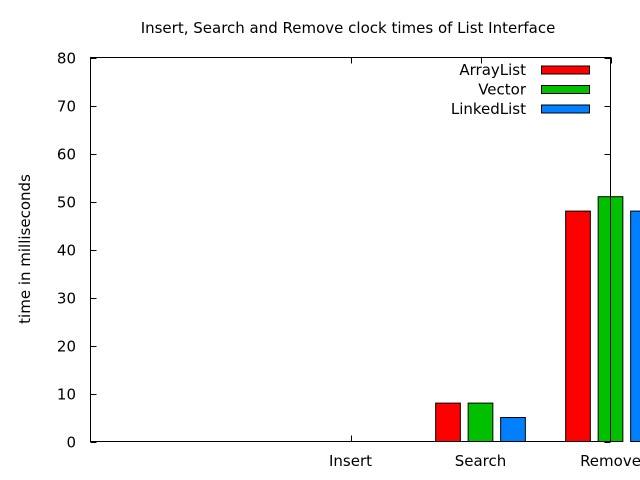 This screenshot has height=480, width=640. I want to click on bar-linkedlist-remove, so click(635, 326).